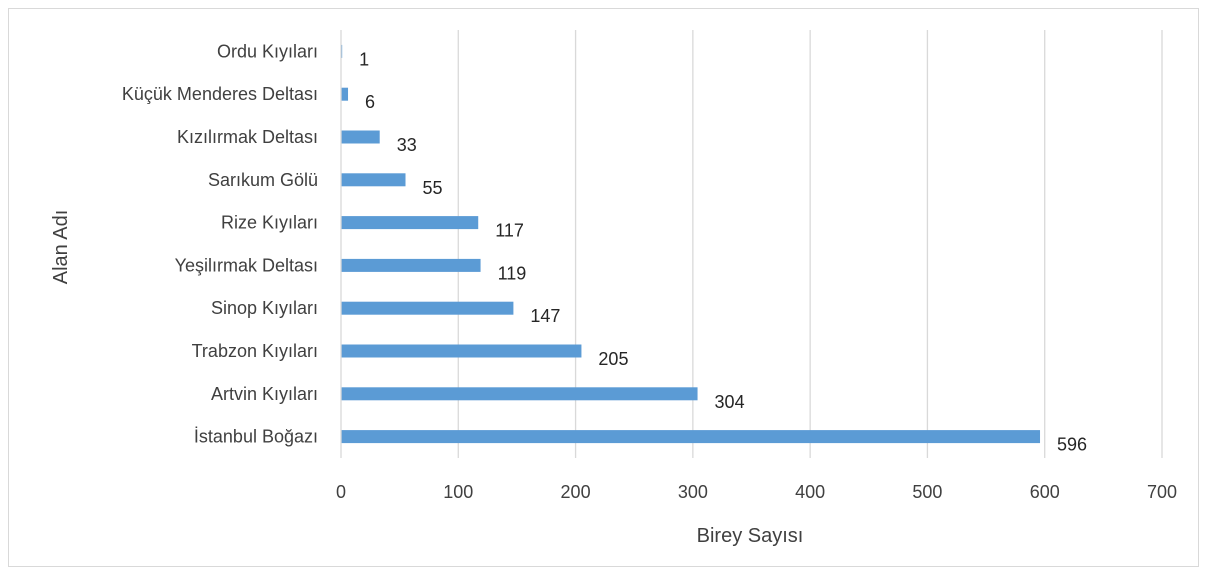 This screenshot has width=1210, height=577. What do you see at coordinates (756, 492) in the screenshot?
I see `x-tick-labels: 0 100 200 300 400 500 600 700` at bounding box center [756, 492].